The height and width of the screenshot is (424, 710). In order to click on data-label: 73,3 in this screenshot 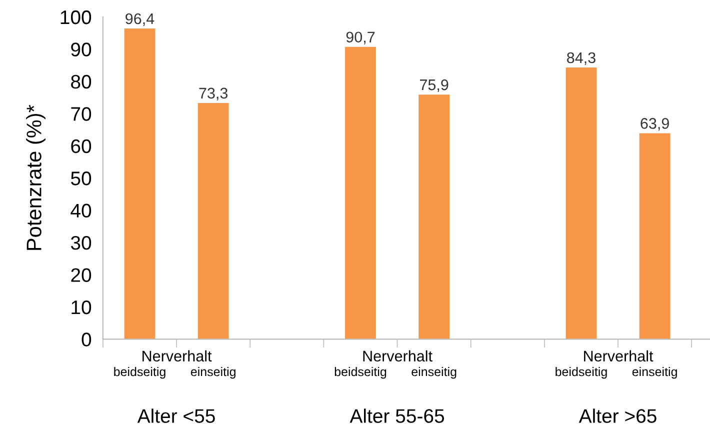, I will do `click(213, 94)`.